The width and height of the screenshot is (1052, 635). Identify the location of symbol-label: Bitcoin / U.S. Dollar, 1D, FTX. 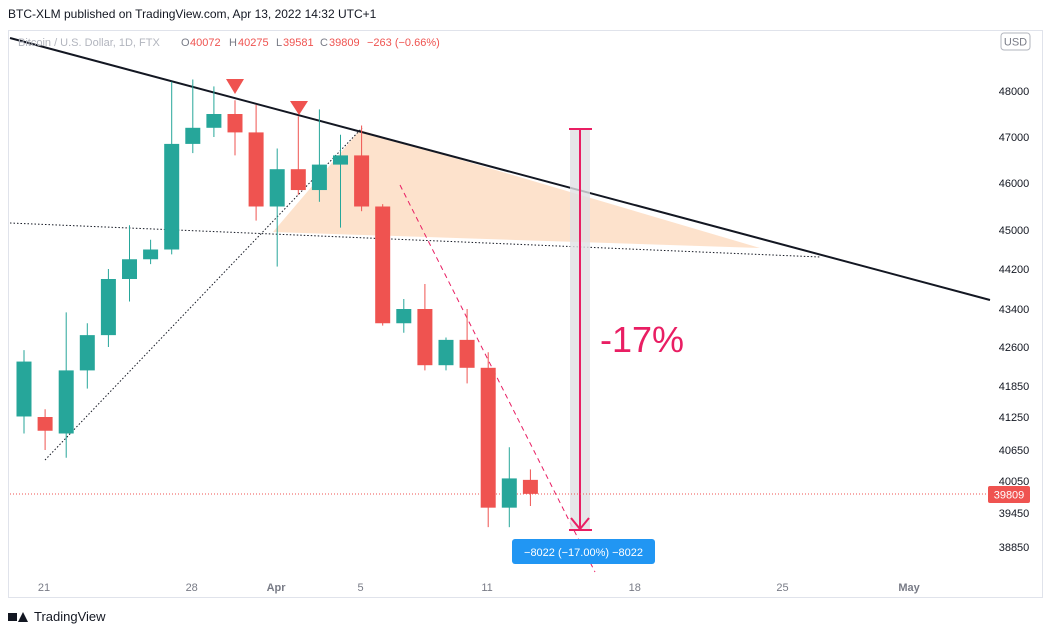
(89, 43).